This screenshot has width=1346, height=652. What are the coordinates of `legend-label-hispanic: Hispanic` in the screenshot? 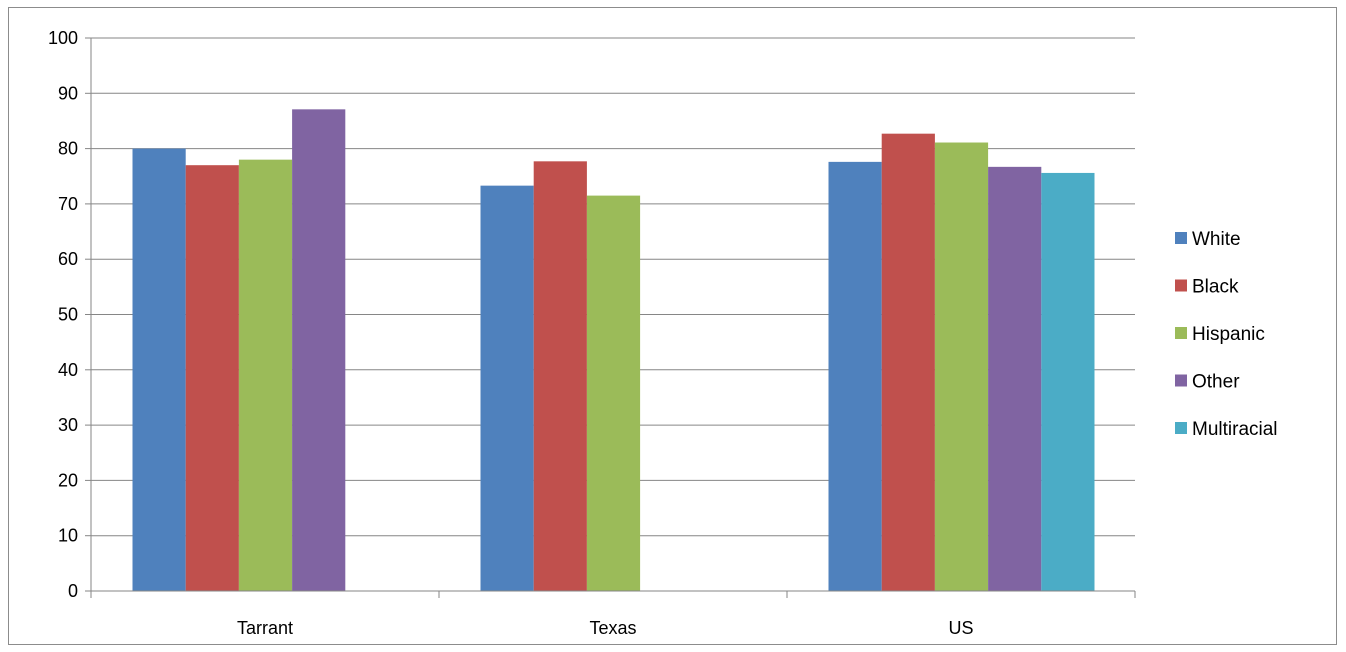 It's located at (1228, 334).